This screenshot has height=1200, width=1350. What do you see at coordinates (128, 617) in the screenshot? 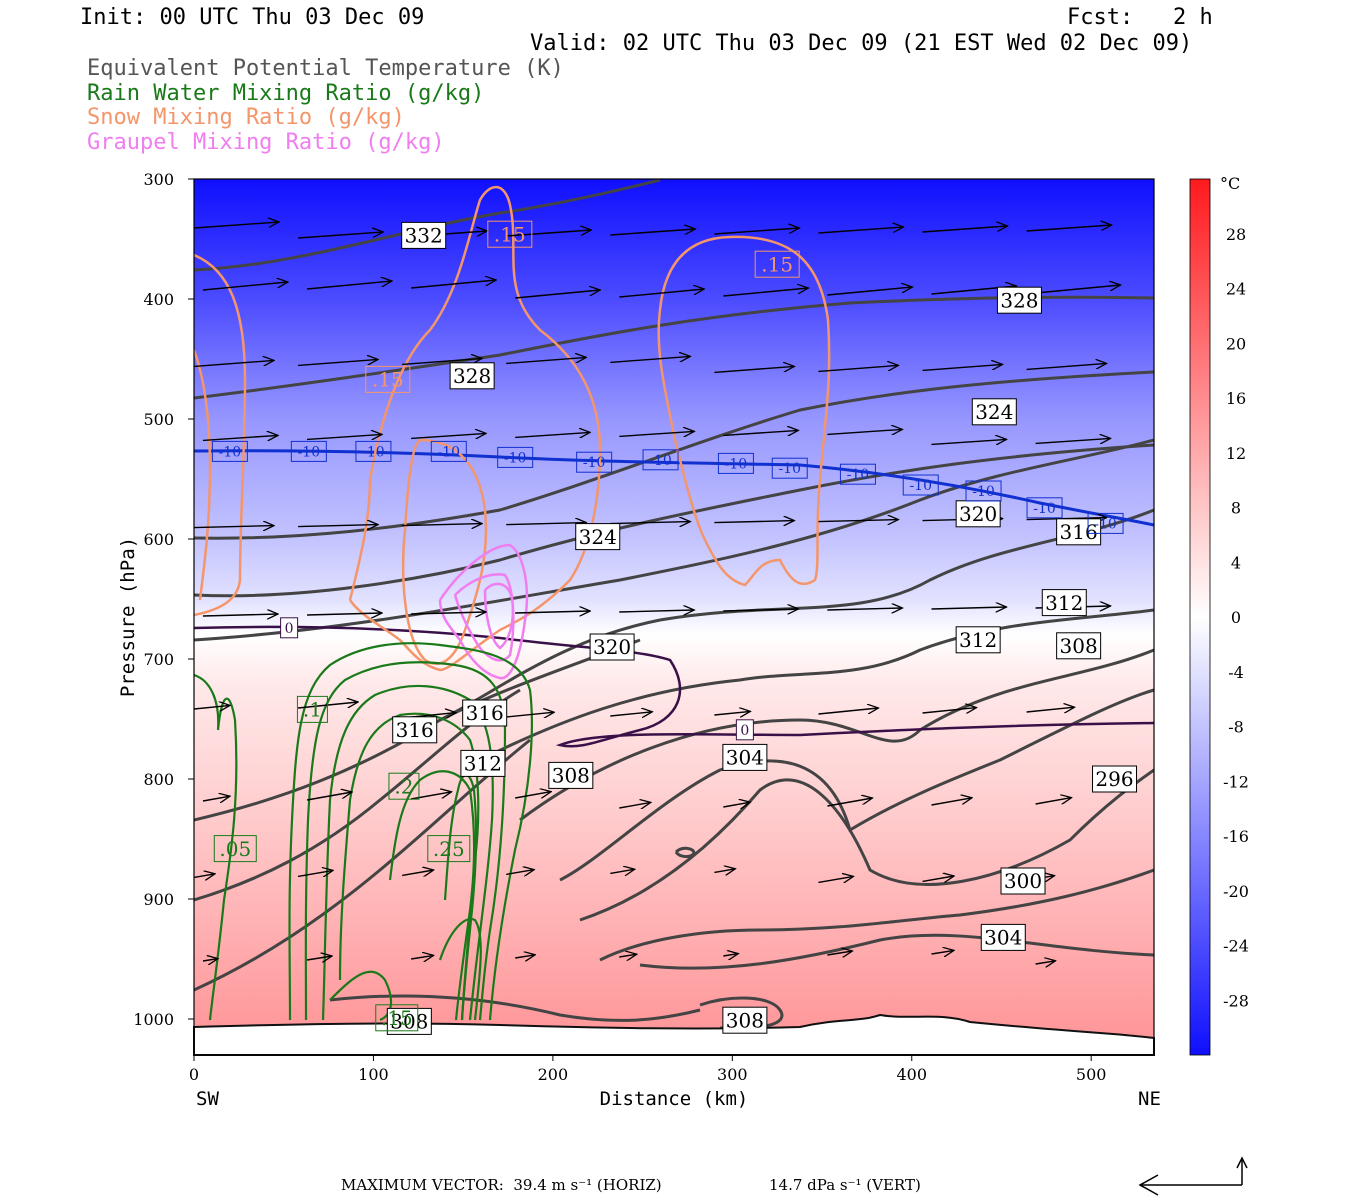
I see `y-axis-label: Pressure (hPa)` at bounding box center [128, 617].